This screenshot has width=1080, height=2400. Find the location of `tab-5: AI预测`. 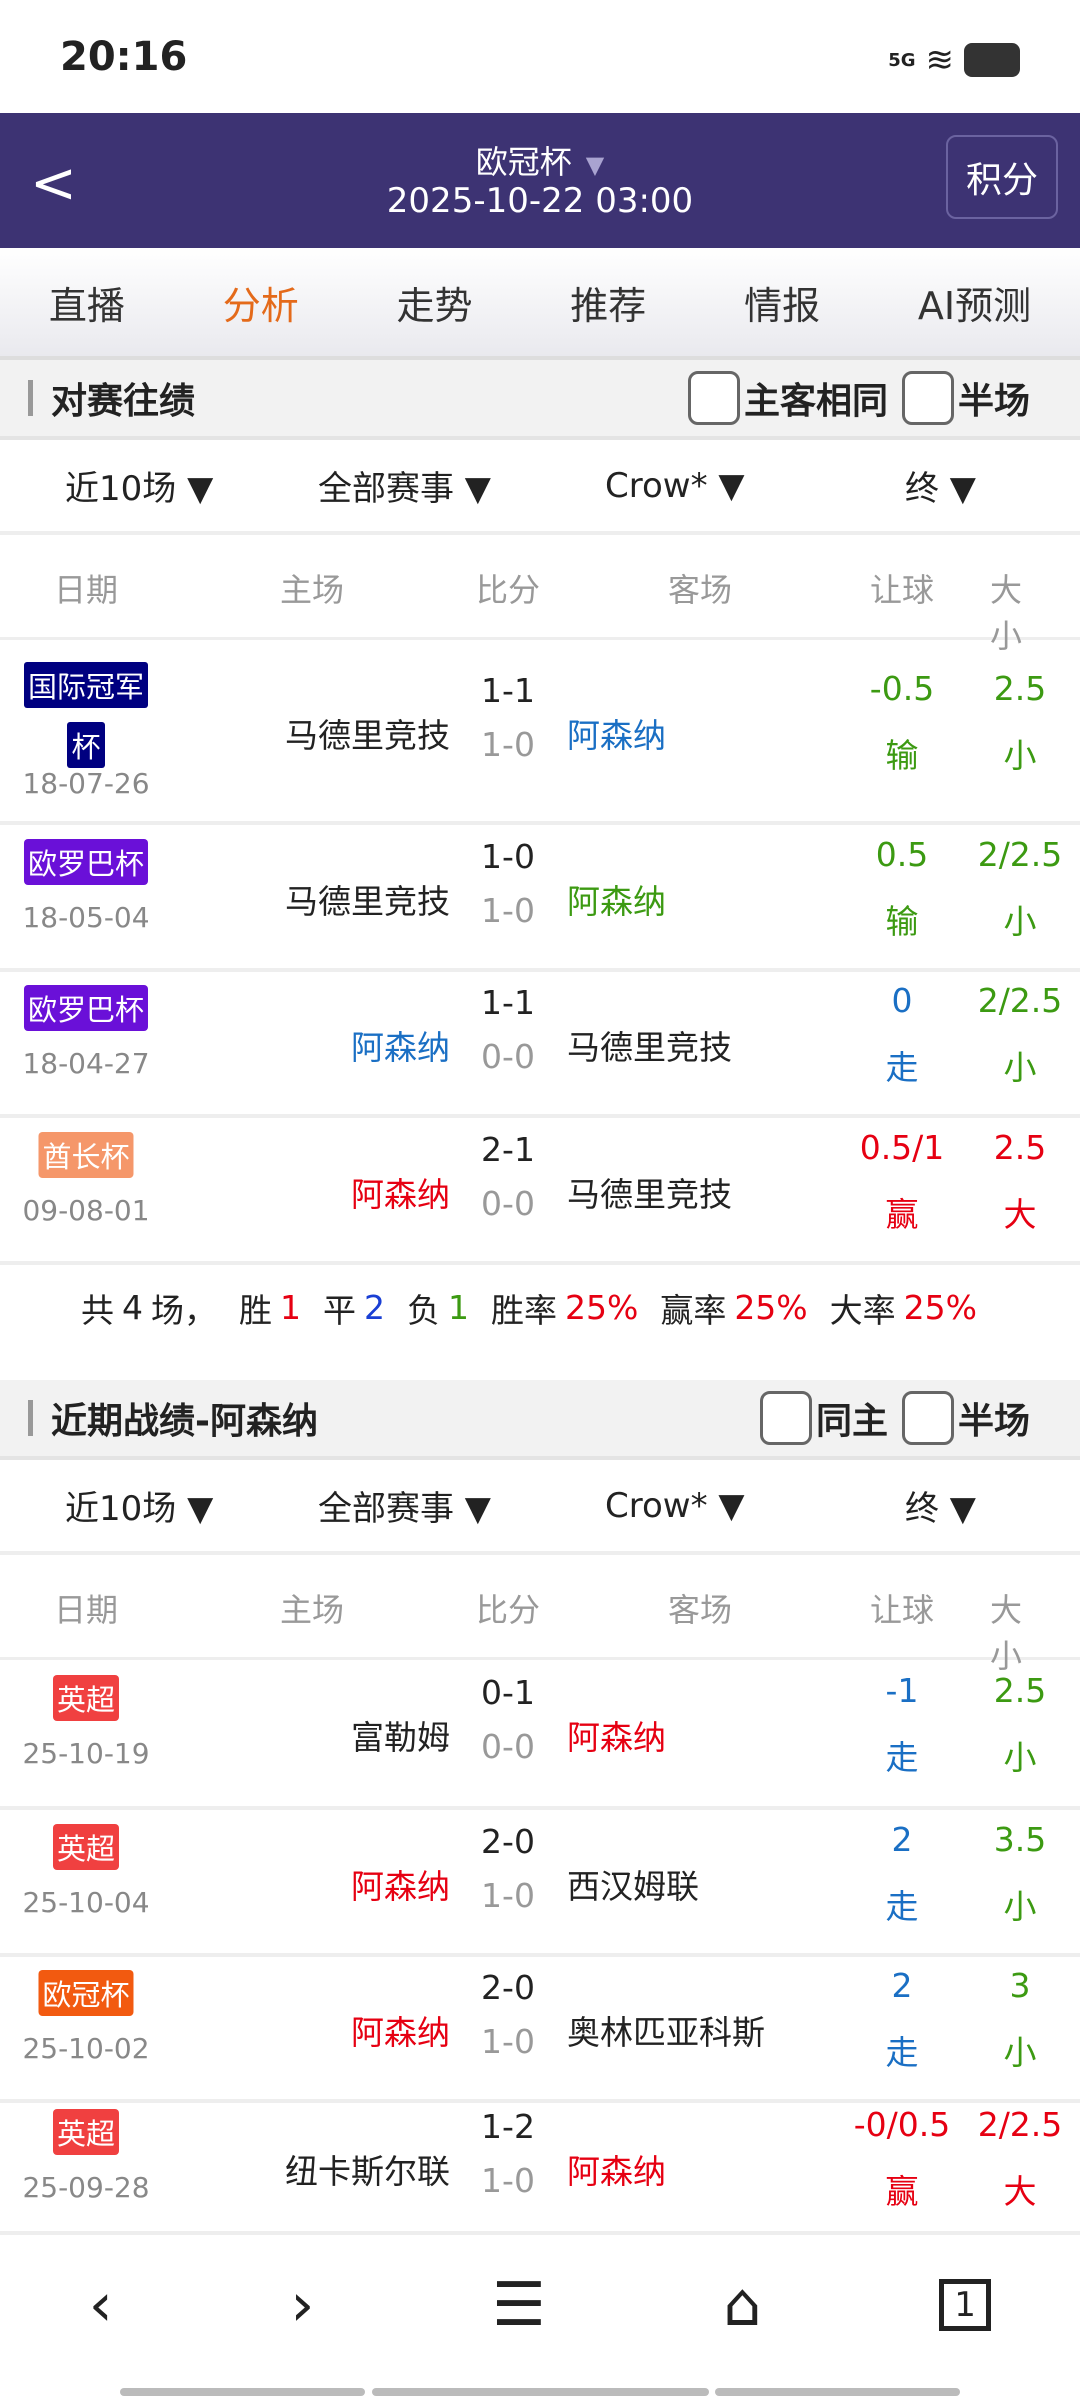

tab-5: AI预测 is located at coordinates (974, 305).